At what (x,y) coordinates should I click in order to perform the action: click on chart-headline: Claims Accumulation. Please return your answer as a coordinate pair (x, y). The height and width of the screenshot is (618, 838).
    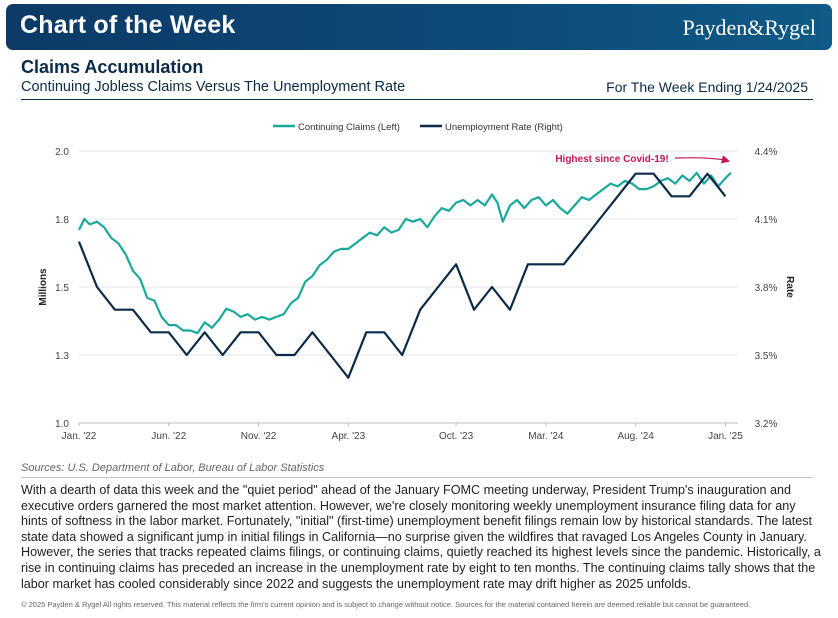
    Looking at the image, I should click on (112, 67).